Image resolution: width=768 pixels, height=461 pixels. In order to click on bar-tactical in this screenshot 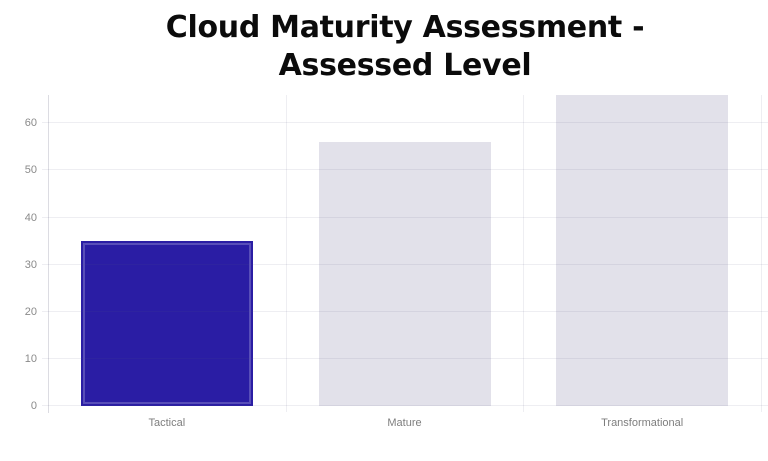, I will do `click(166, 323)`.